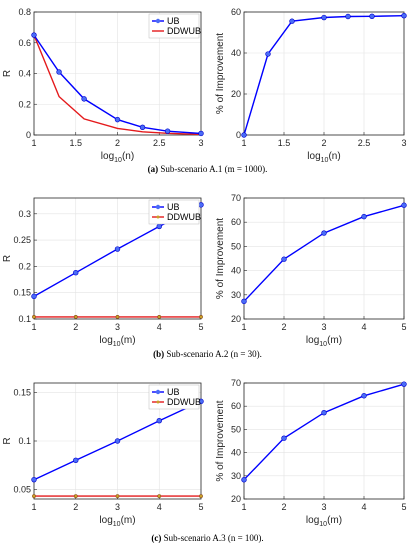 The width and height of the screenshot is (415, 555). Describe the element at coordinates (153, 169) in the screenshot. I see `caption-a-label: (a)` at that location.